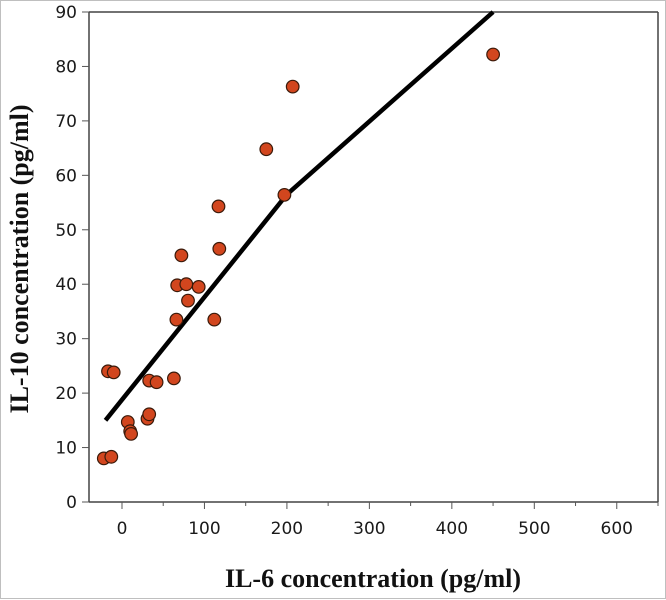 The width and height of the screenshot is (666, 600). What do you see at coordinates (122, 529) in the screenshot?
I see `x-tick-label: 0` at bounding box center [122, 529].